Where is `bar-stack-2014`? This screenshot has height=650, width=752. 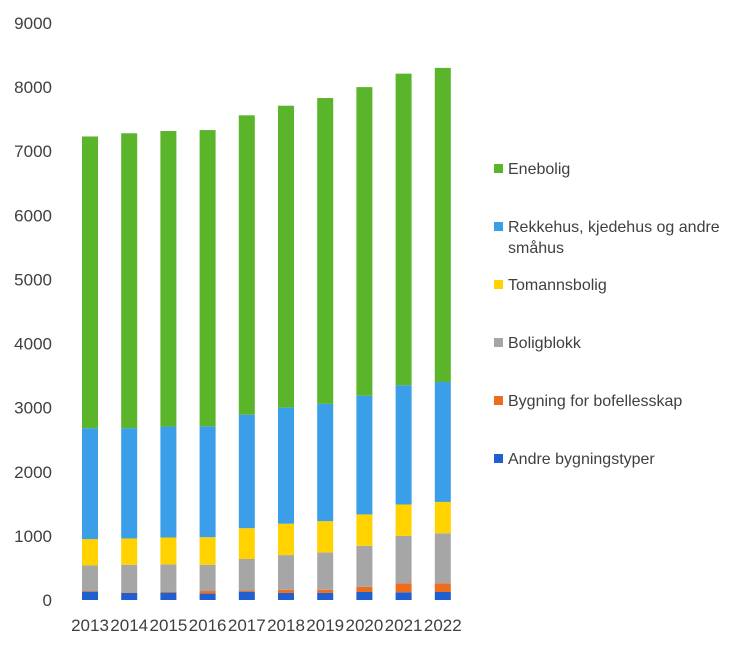 bar-stack-2014 is located at coordinates (129, 366).